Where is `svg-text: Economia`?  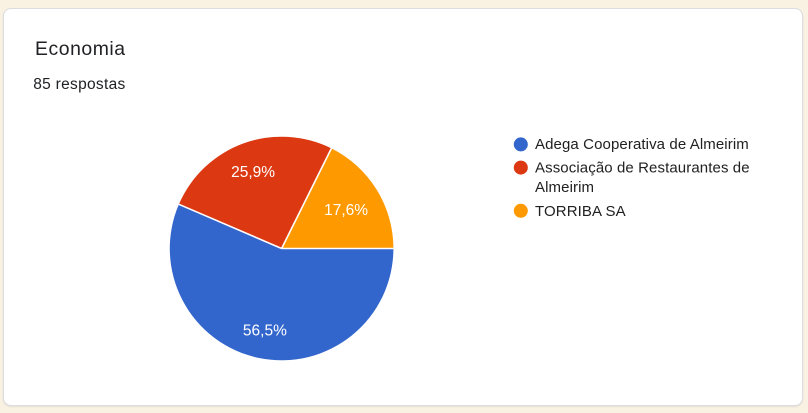
svg-text: Economia is located at coordinates (80, 49).